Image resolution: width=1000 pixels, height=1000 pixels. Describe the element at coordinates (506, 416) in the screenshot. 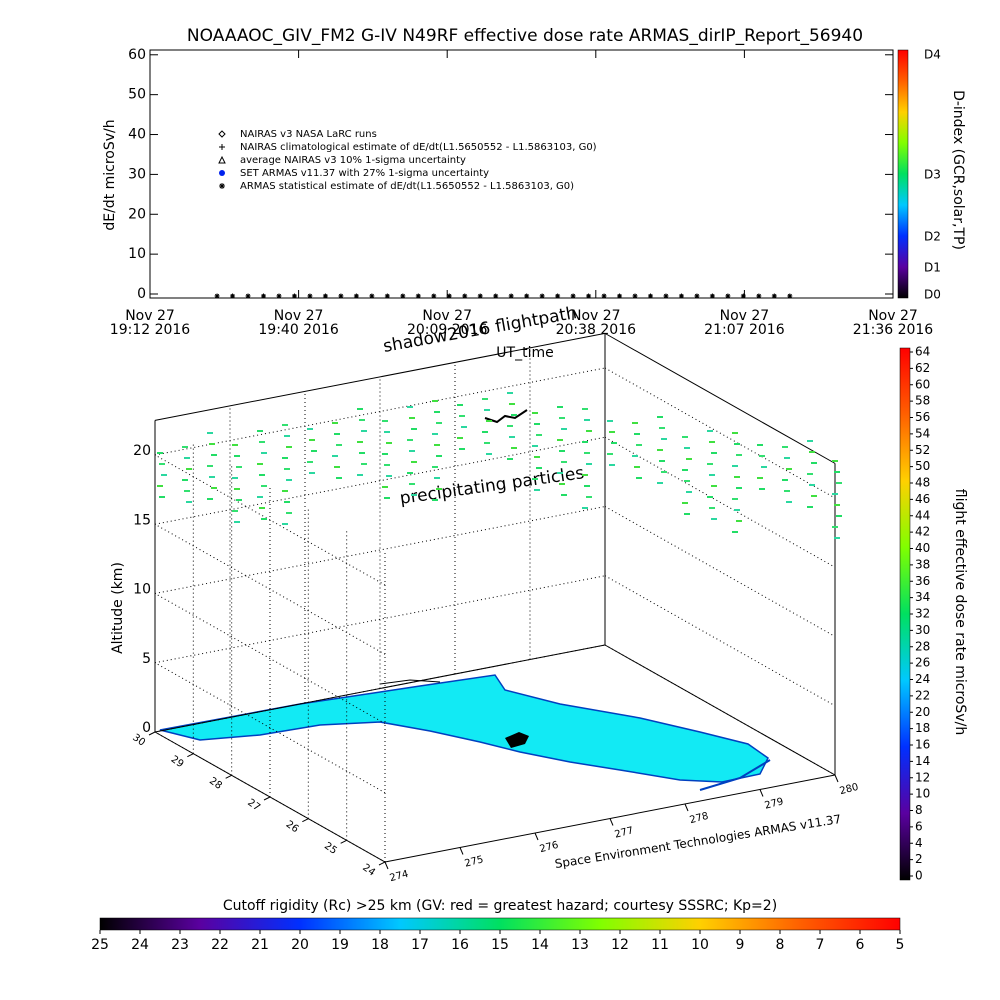

I see `flight-shadow` at that location.